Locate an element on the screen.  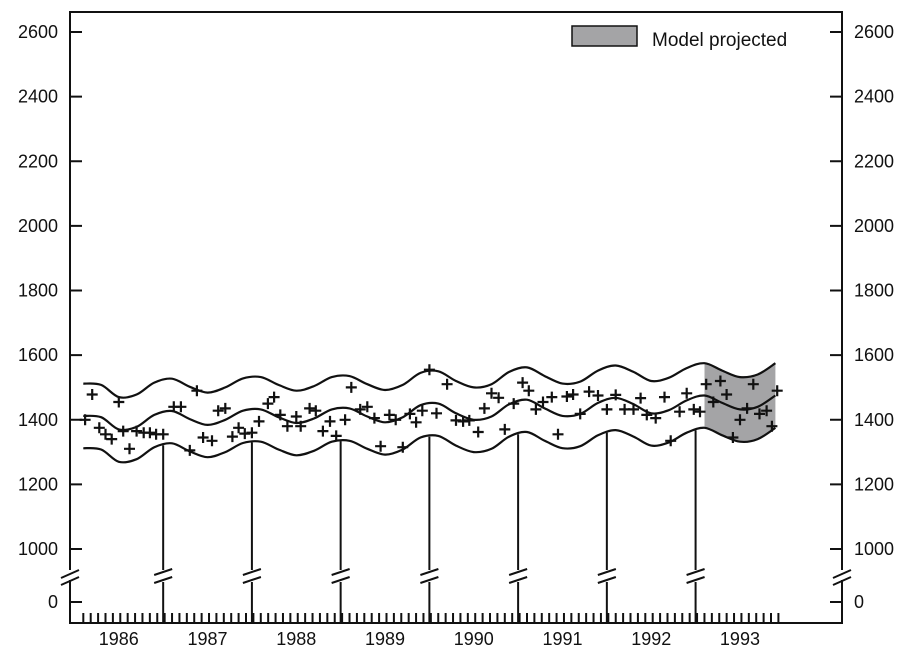
model-curve-center is located at coordinates (430, 413).